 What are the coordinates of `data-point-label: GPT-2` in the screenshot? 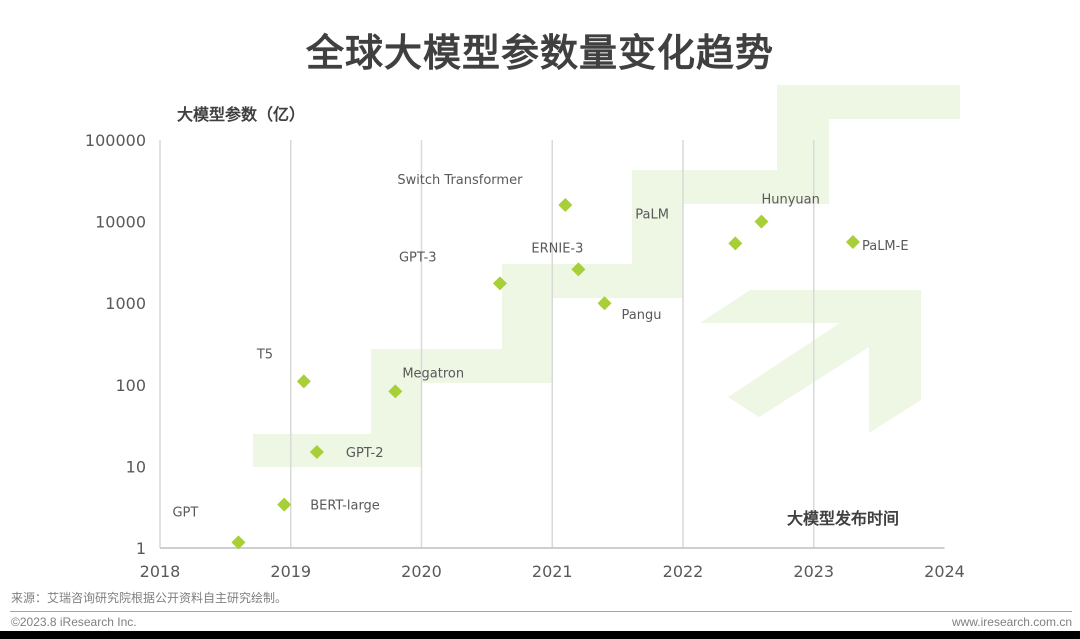 It's located at (365, 453).